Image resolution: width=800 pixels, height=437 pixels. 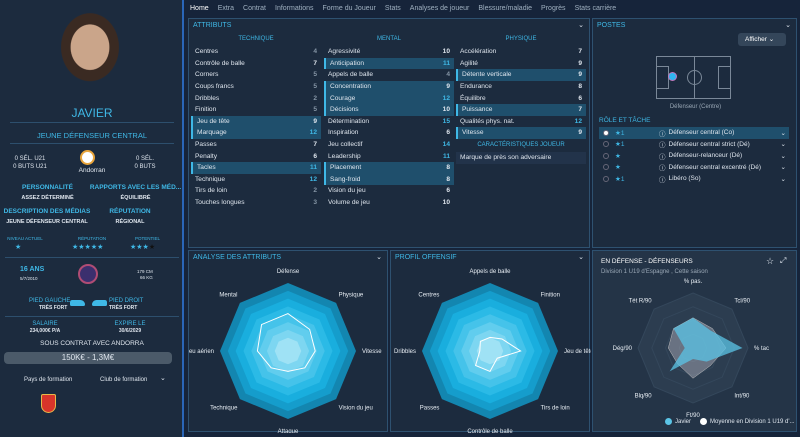 I want to click on tab-career-stats: Stats carrière, so click(x=595, y=8).